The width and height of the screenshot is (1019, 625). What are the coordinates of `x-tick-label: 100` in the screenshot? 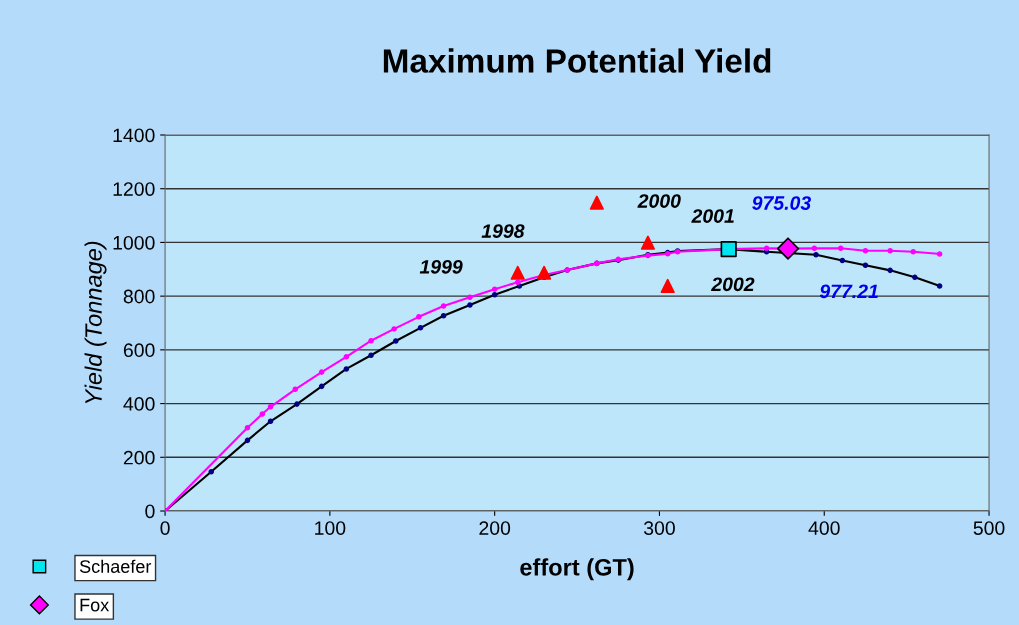 It's located at (330, 528).